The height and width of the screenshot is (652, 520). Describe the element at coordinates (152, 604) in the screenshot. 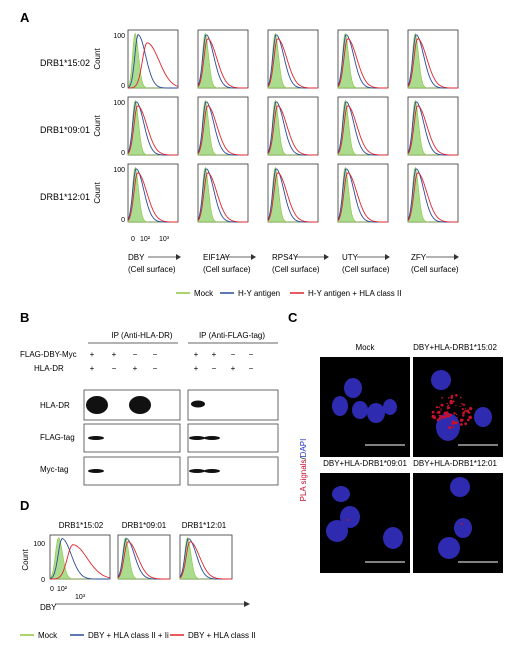

I see `d-xaxis-arrow` at that location.